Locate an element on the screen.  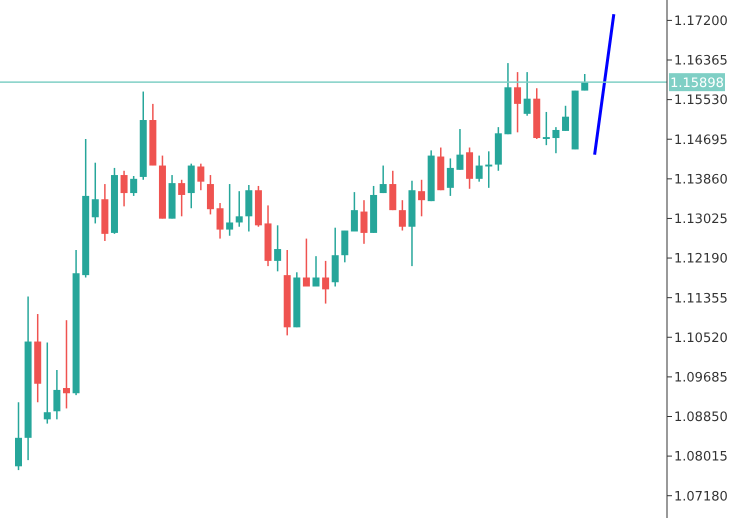
y-tick-label: 1.09685 is located at coordinates (701, 378).